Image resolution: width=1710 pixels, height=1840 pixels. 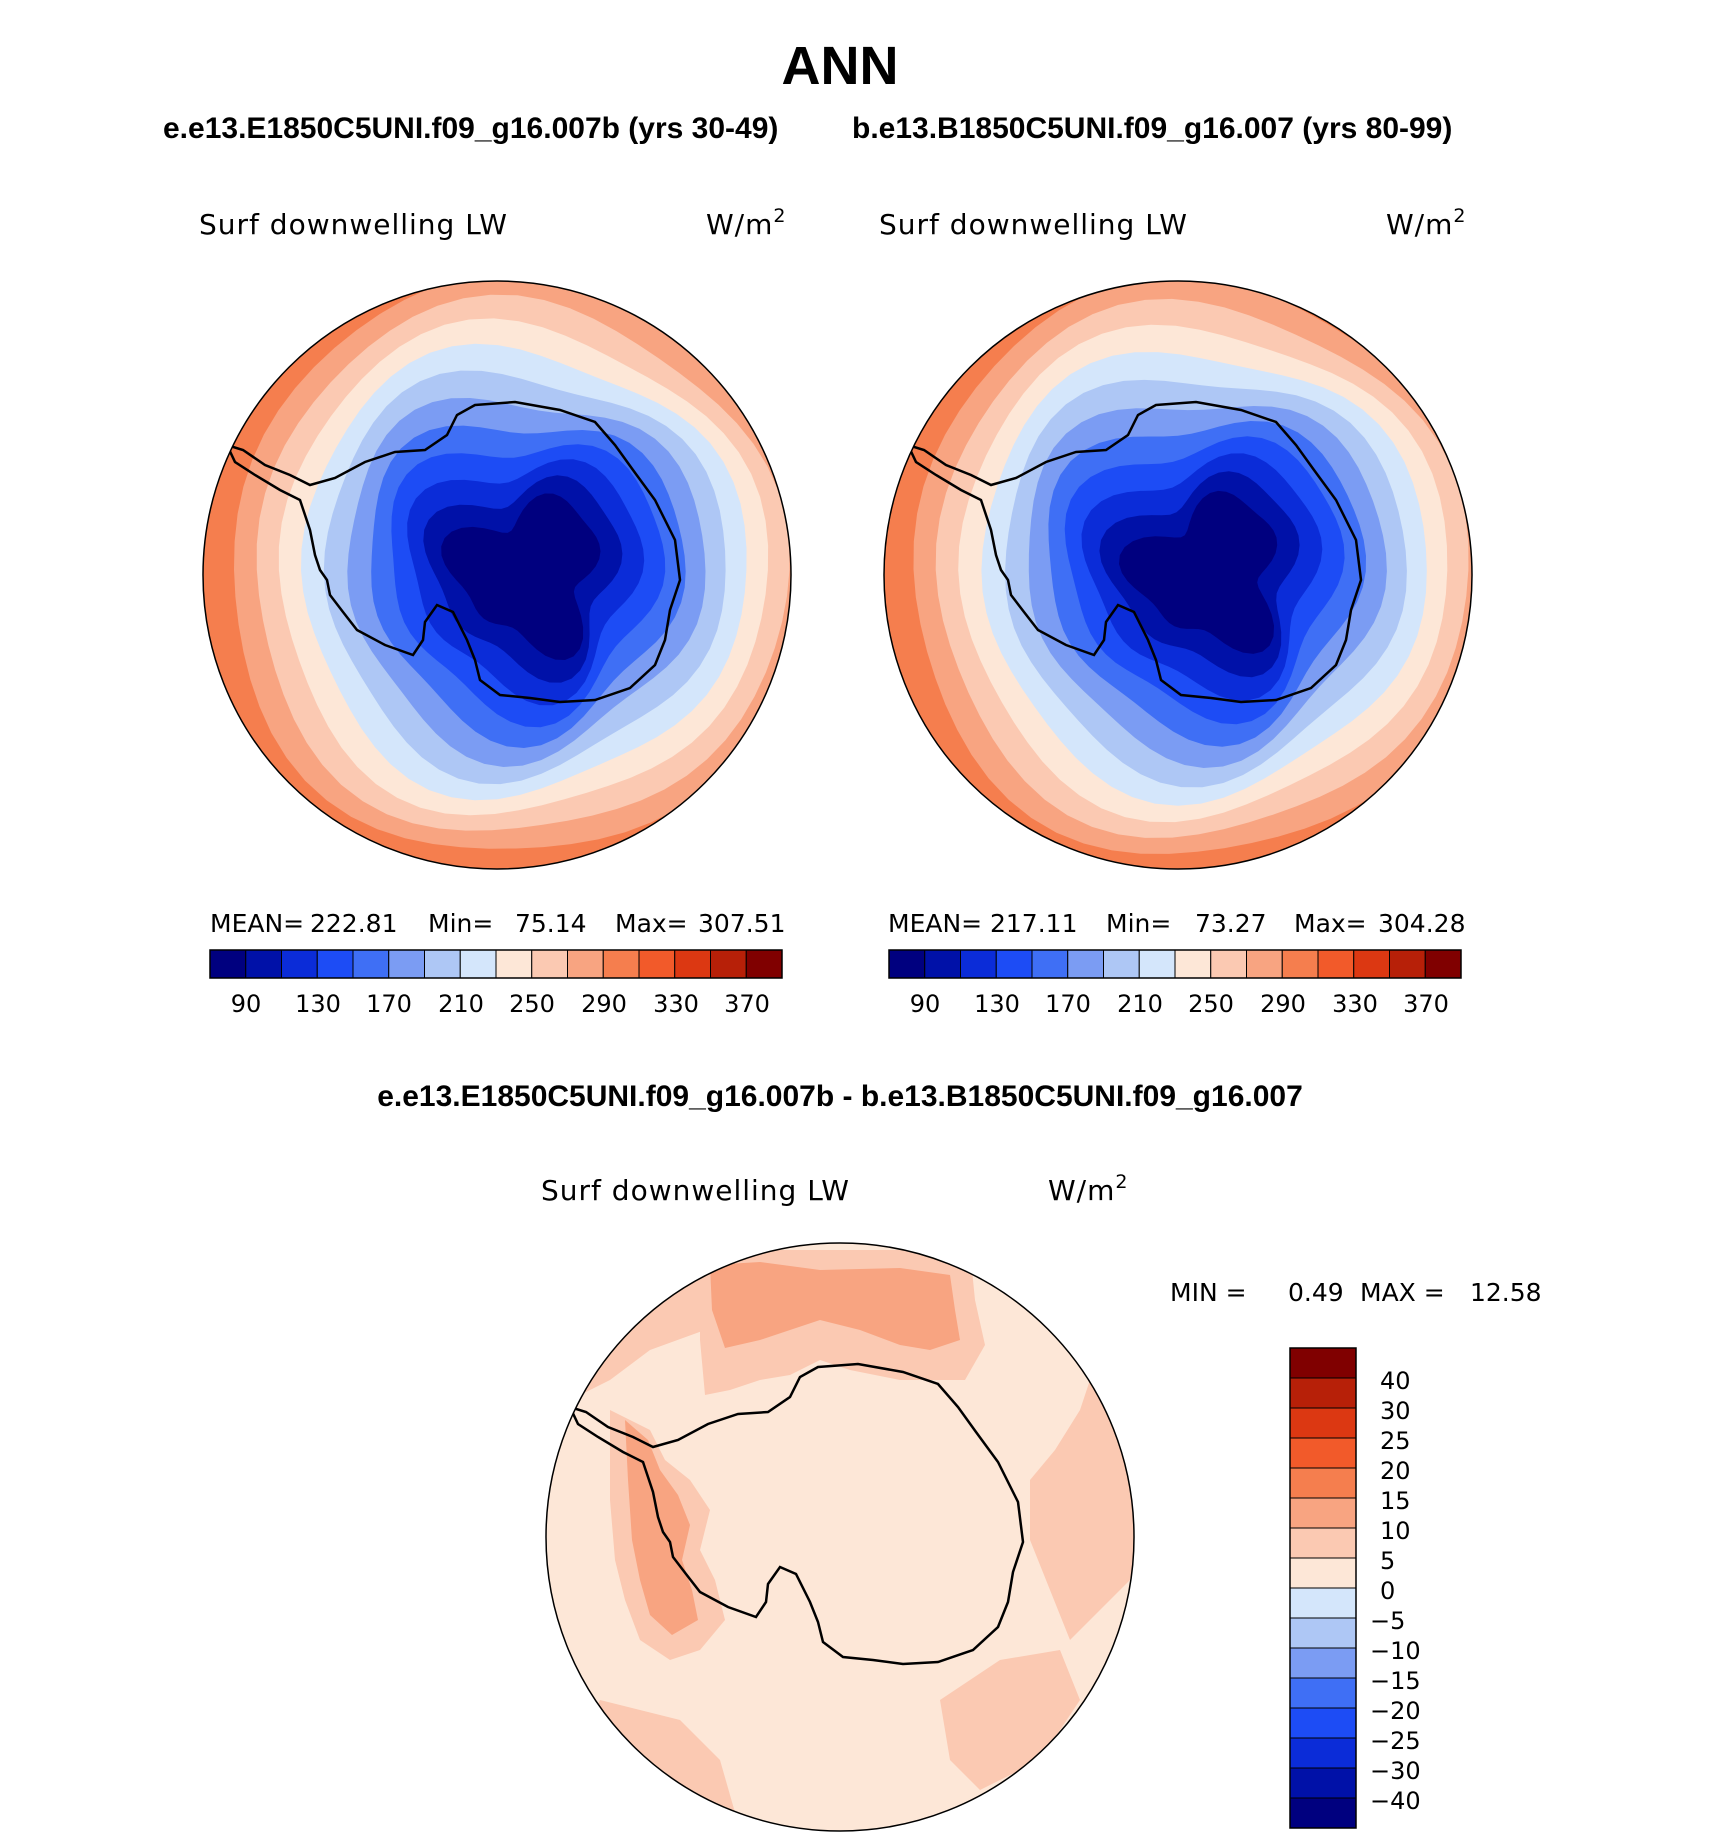 I want to click on panel-diff-tick-label: −25, so click(x=1395, y=1741).